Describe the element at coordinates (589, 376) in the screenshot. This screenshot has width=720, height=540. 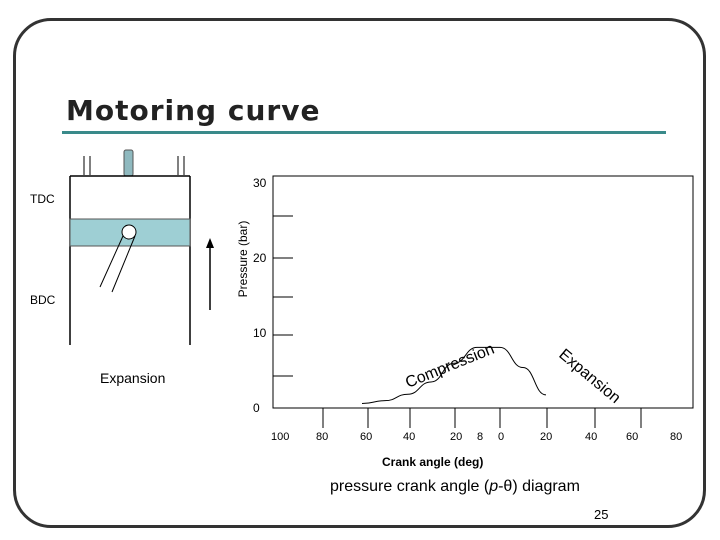
I see `expansion-annotation: Expansion` at that location.